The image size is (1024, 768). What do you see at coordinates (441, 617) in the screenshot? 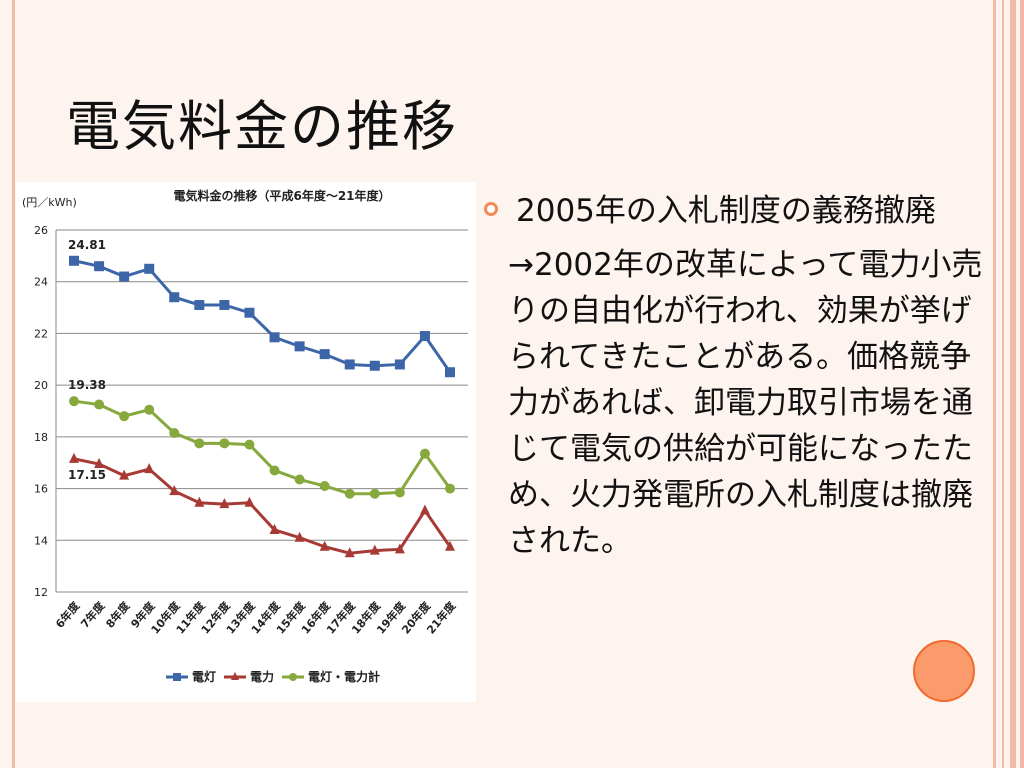
I see `x-tick-label: 21年度` at bounding box center [441, 617].